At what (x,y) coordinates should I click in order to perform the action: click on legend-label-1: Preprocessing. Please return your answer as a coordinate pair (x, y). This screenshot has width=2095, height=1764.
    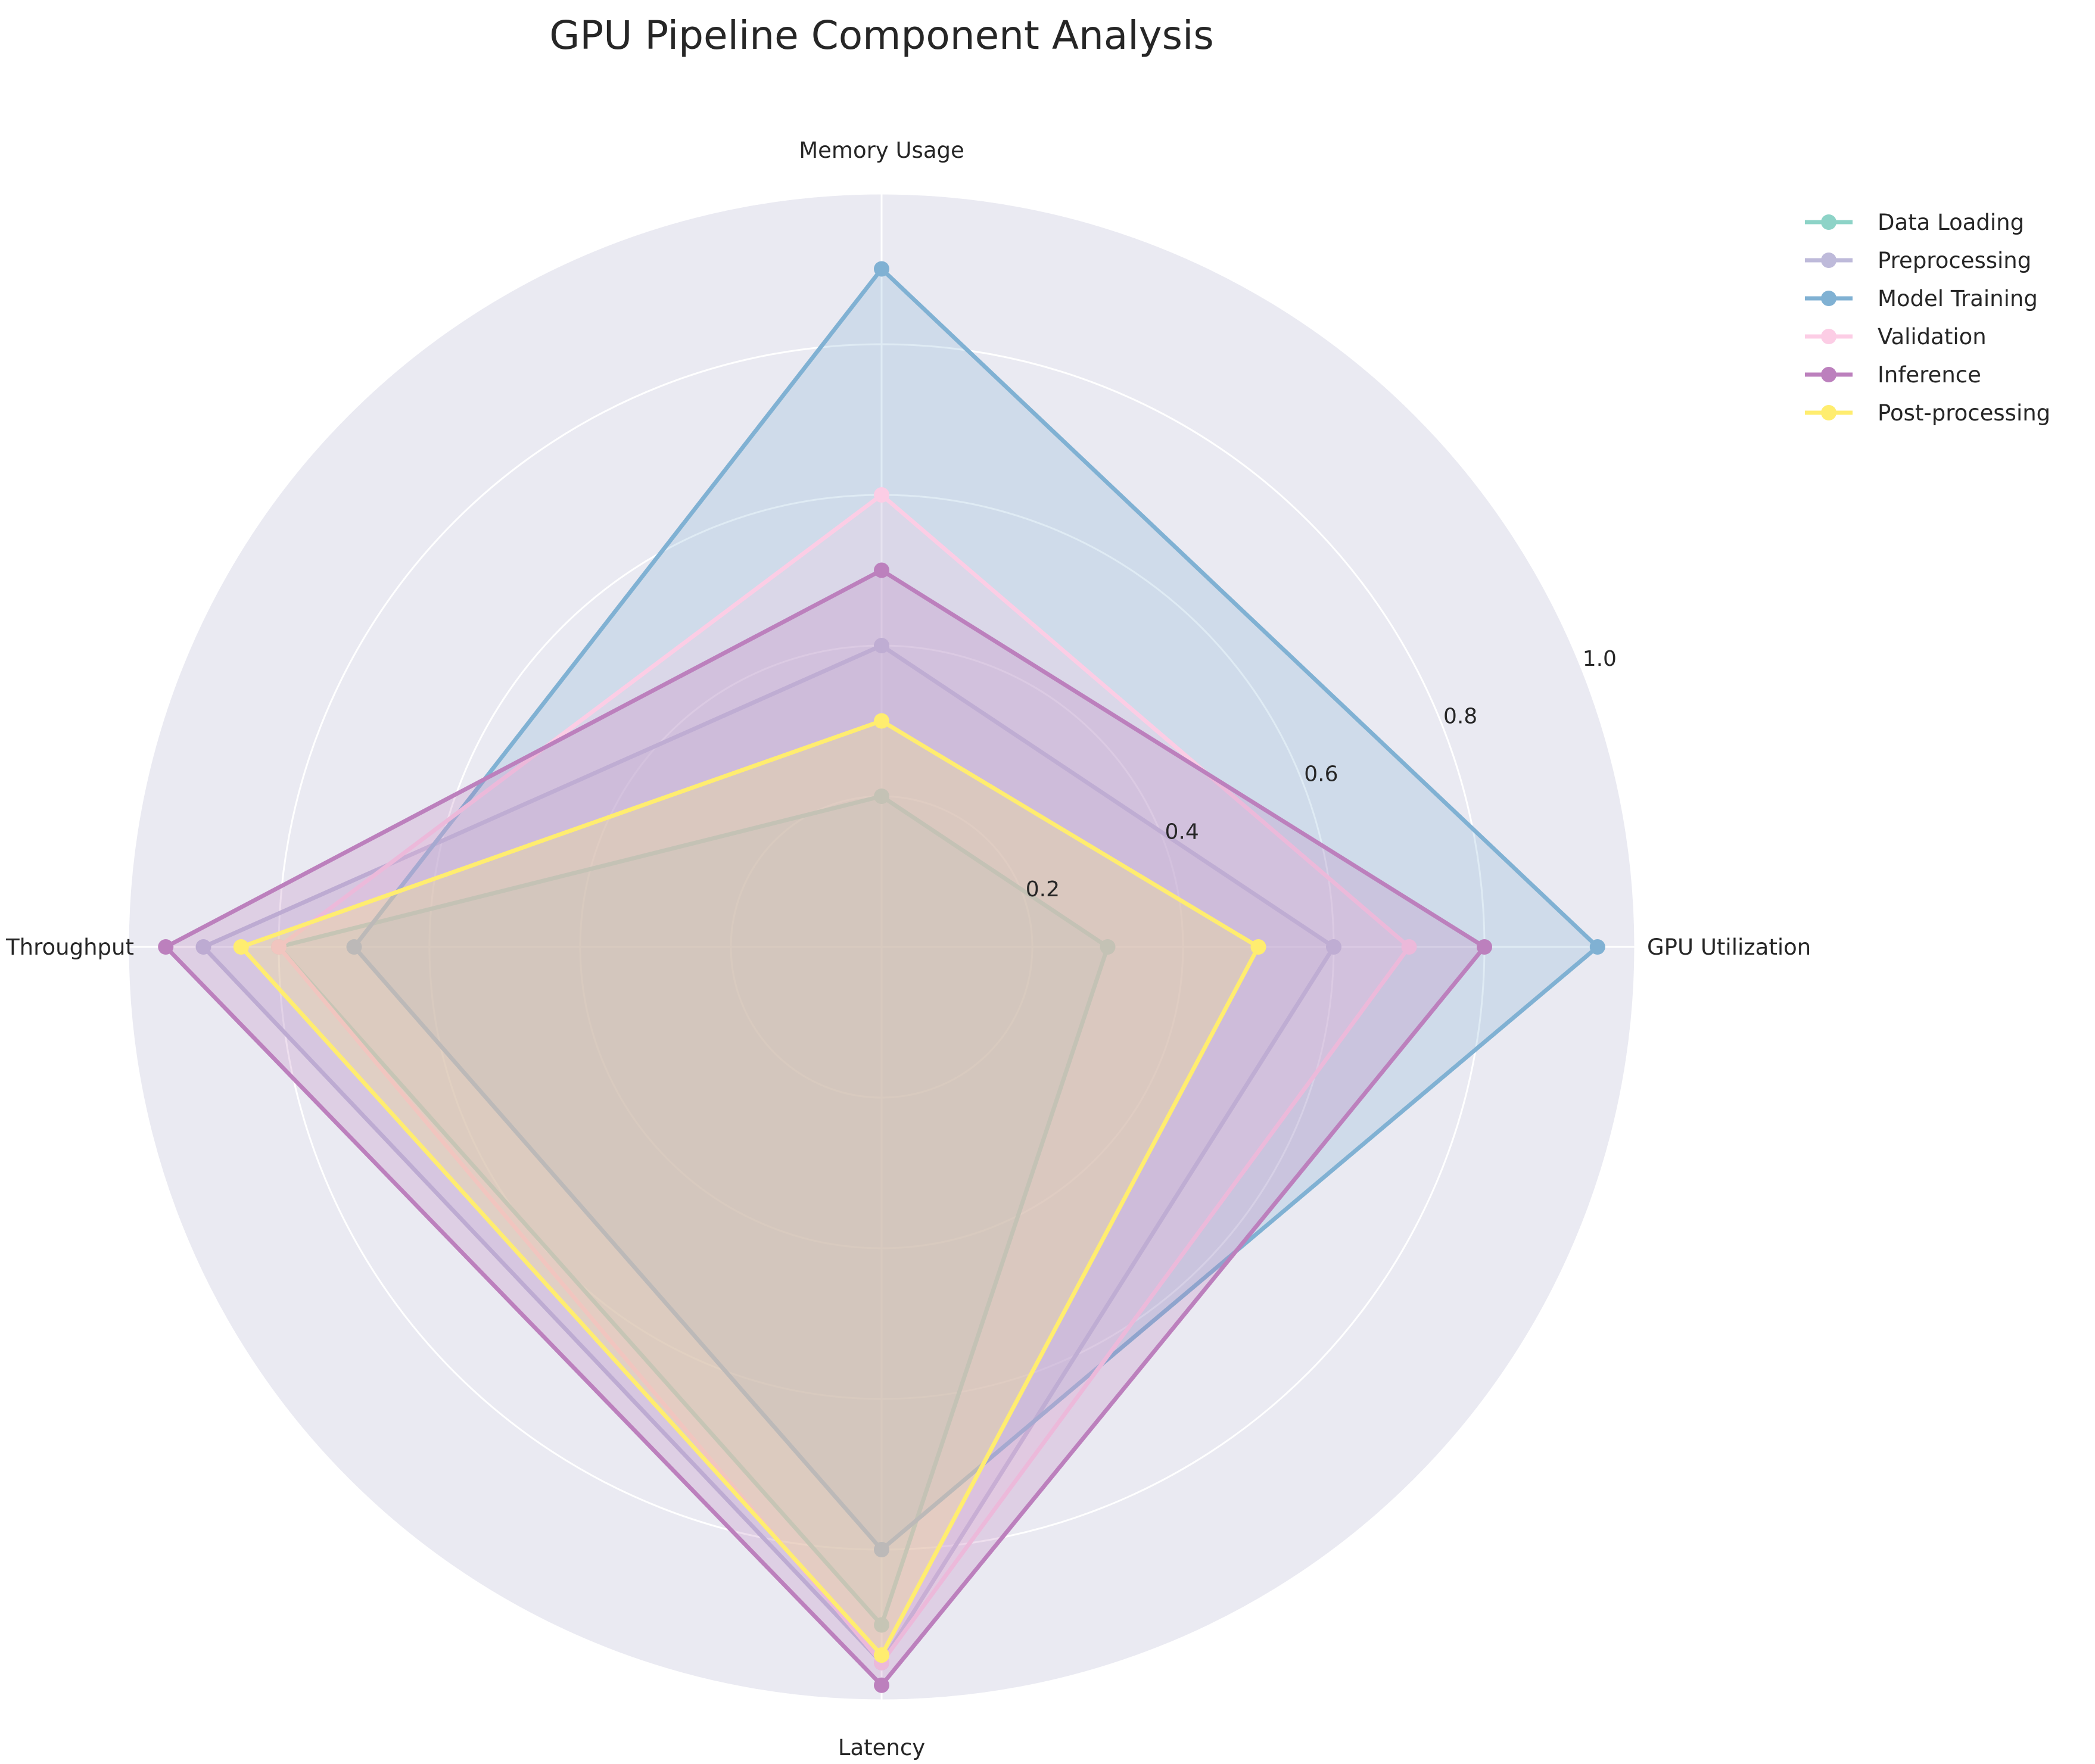
    Looking at the image, I should click on (1954, 260).